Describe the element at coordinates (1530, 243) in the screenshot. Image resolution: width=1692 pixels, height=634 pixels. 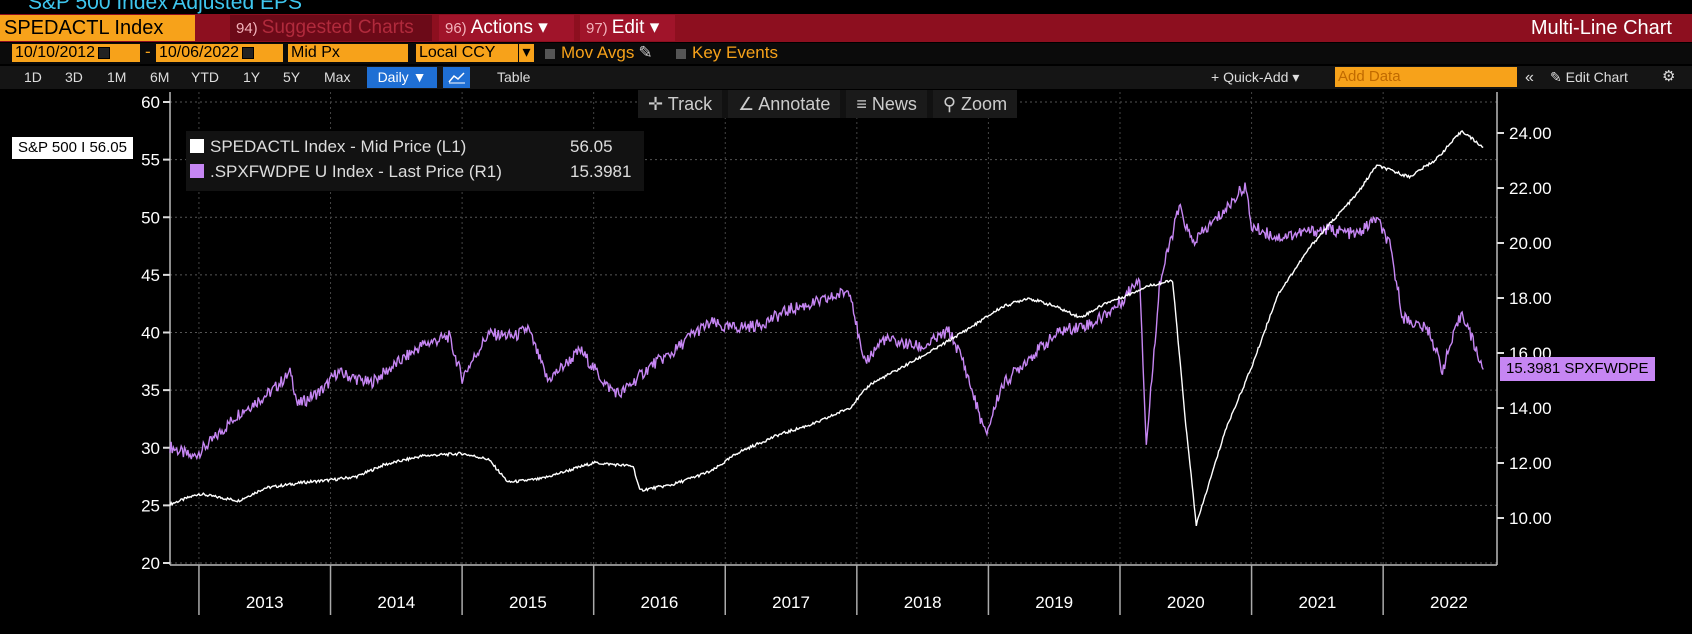
I see `right-tick-label: 20.00` at that location.